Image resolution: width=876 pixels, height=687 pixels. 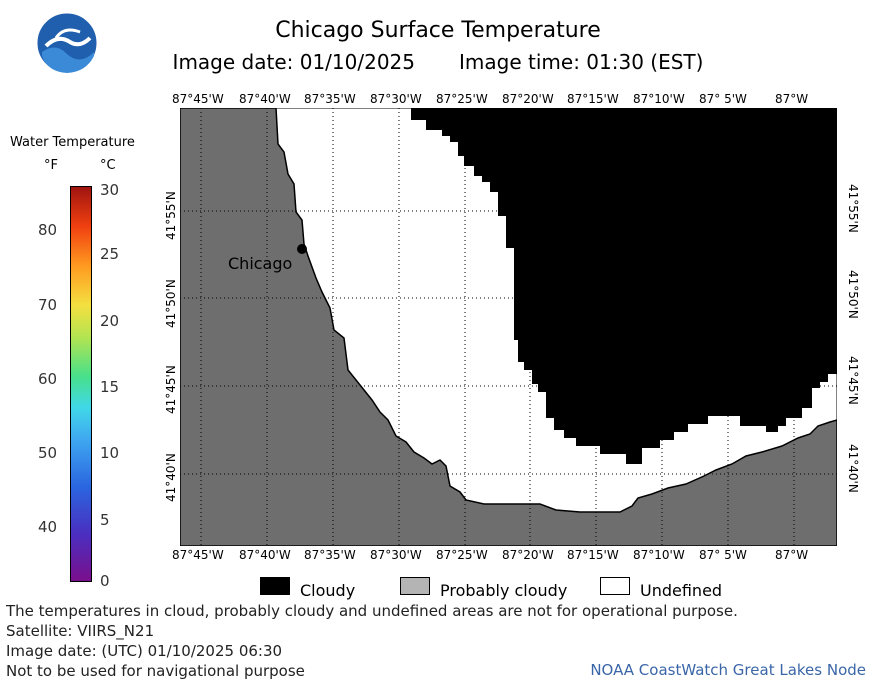 What do you see at coordinates (723, 99) in the screenshot?
I see `lon-label-top: 87° 5'W` at bounding box center [723, 99].